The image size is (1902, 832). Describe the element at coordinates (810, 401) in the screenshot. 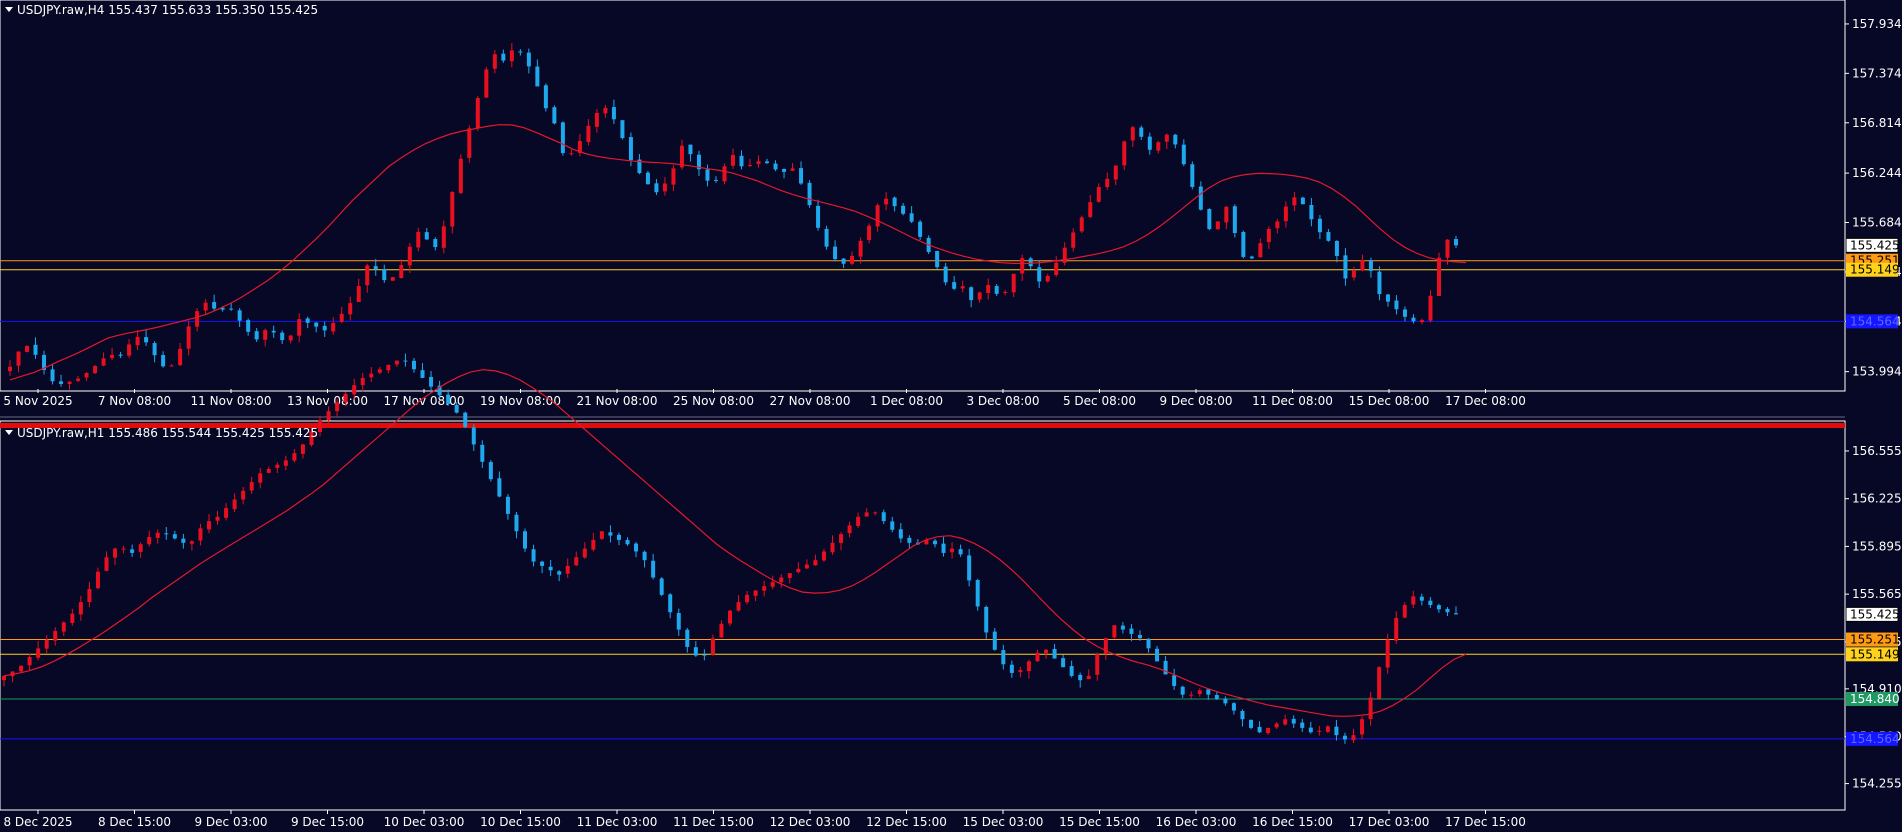

I see `x-tick-label: 27 Nov 08:00` at that location.